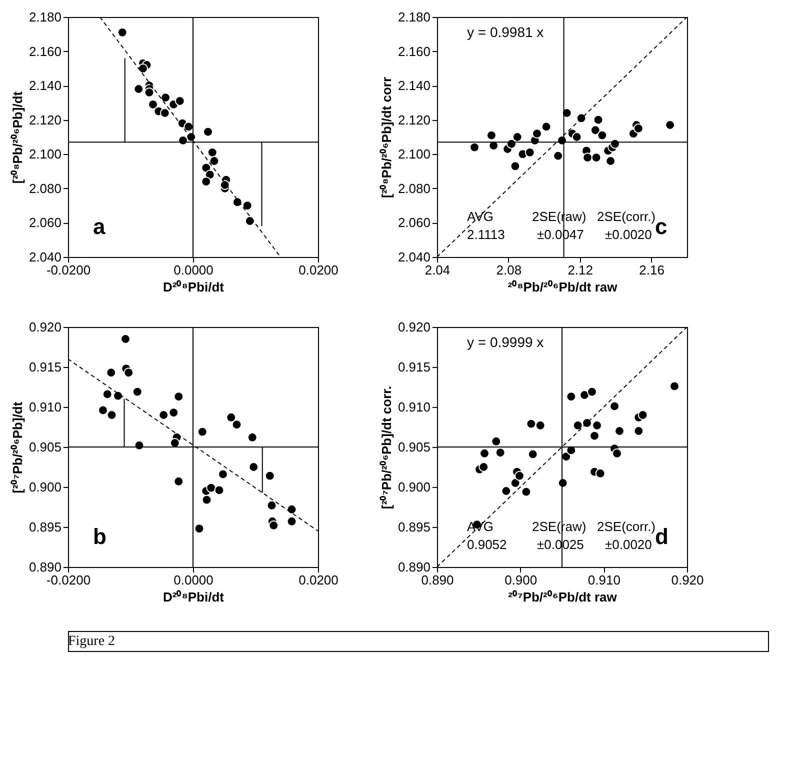 Image resolution: width=809 pixels, height=769 pixels. What do you see at coordinates (581, 270) in the screenshot?
I see `x-tick-label: 2.12` at bounding box center [581, 270].